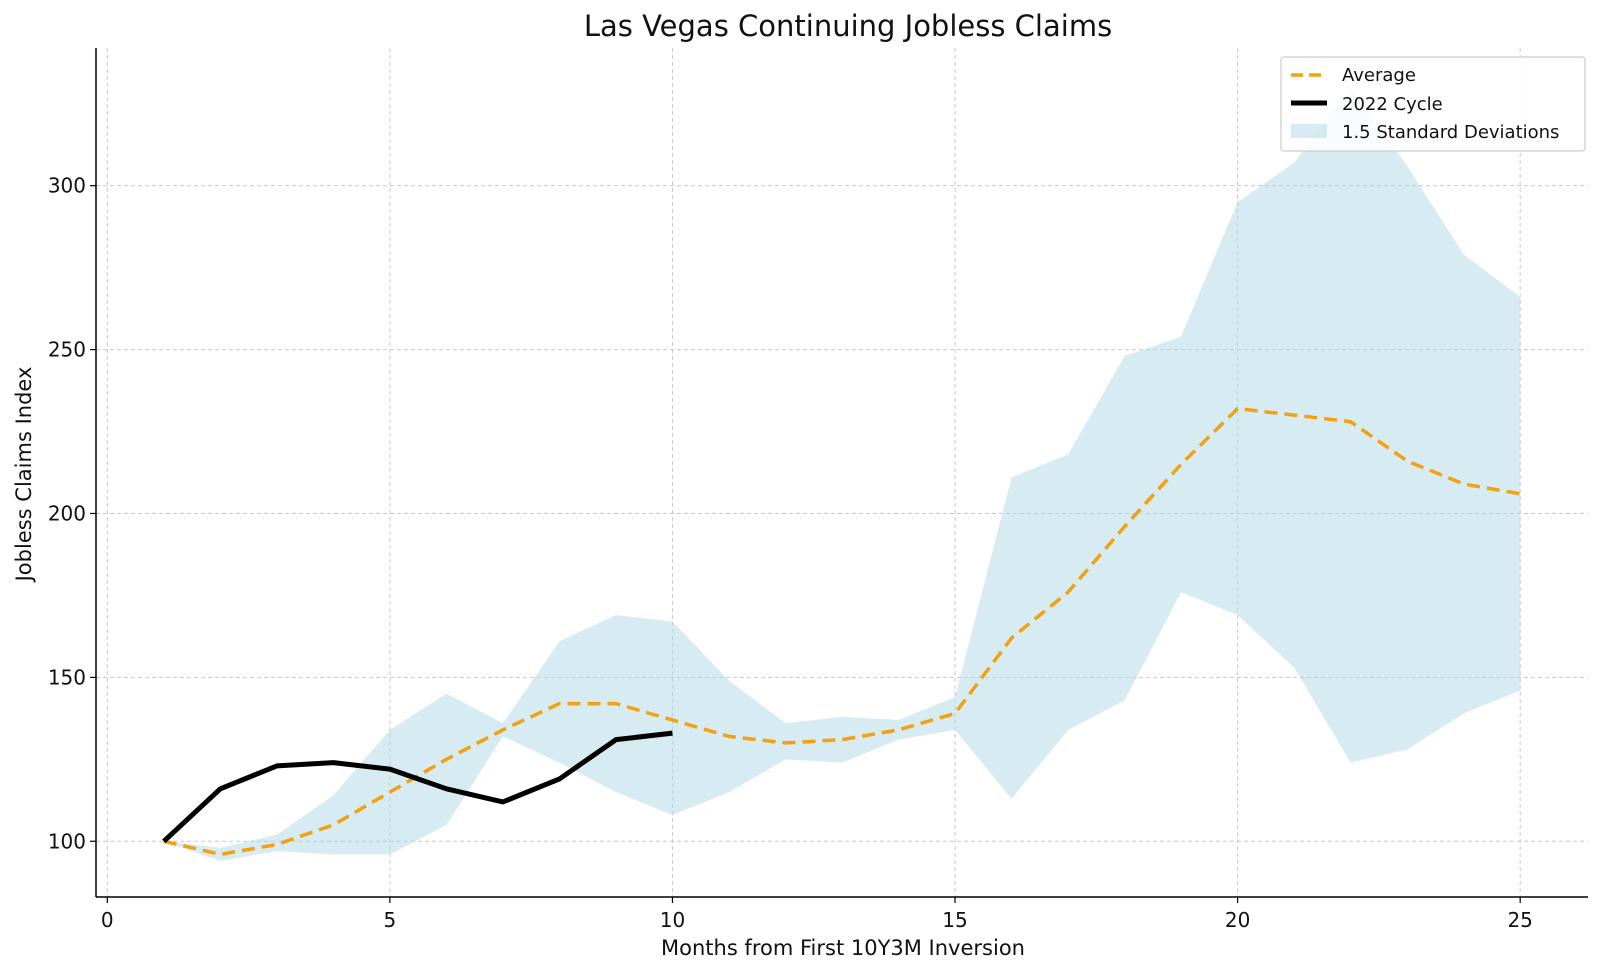  Describe the element at coordinates (67, 513) in the screenshot. I see `y-tick-label: 200` at that location.